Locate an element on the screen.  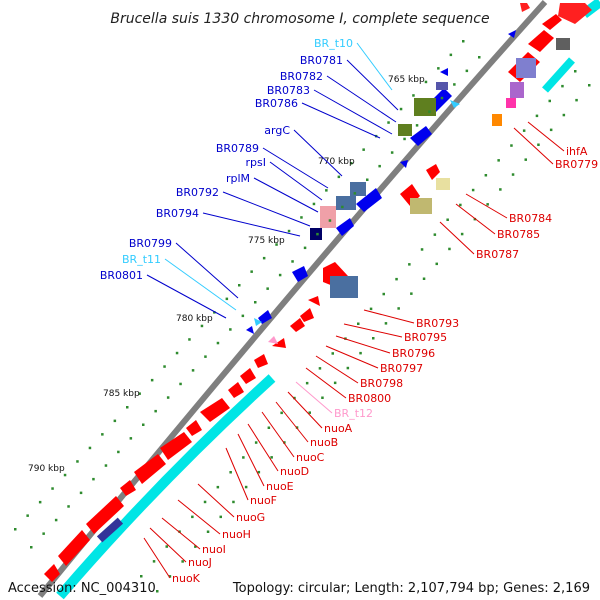
gene-label-rpsi: rpsI is located at coordinates (256, 162).